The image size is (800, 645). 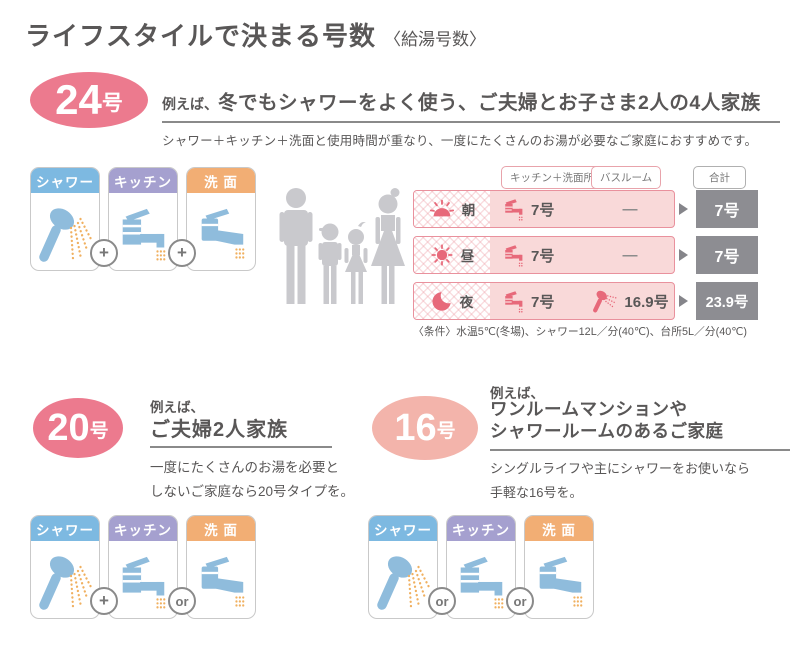 What do you see at coordinates (580, 332) in the screenshot?
I see `conditions-note: 〈条件〉水温5℃(冬場)、シャワー12L／分(40℃)、台所5L／分(40℃)` at bounding box center [580, 332].